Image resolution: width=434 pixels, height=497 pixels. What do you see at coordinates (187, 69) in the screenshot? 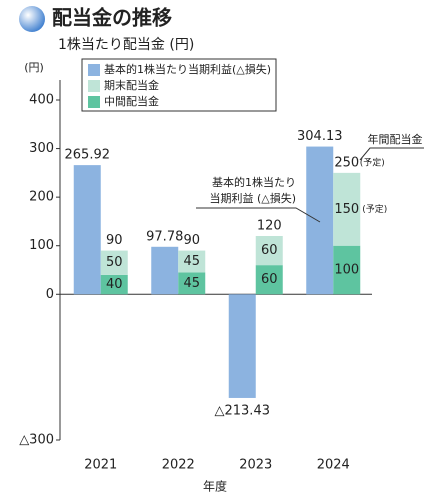
I see `legend-label: 基本的1株当たり当期利益(△損失)` at bounding box center [187, 69].